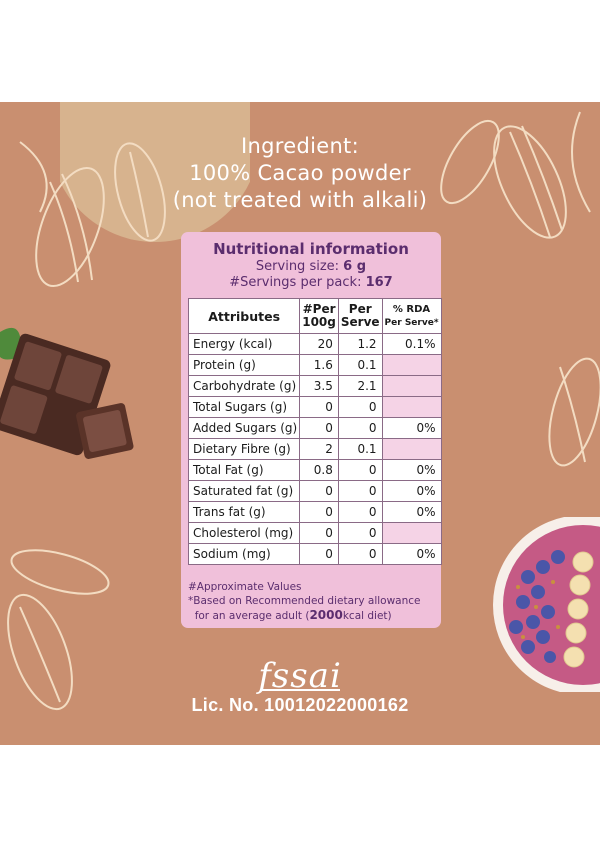  I want to click on row-attribute: Total Sugars (g), so click(244, 407).